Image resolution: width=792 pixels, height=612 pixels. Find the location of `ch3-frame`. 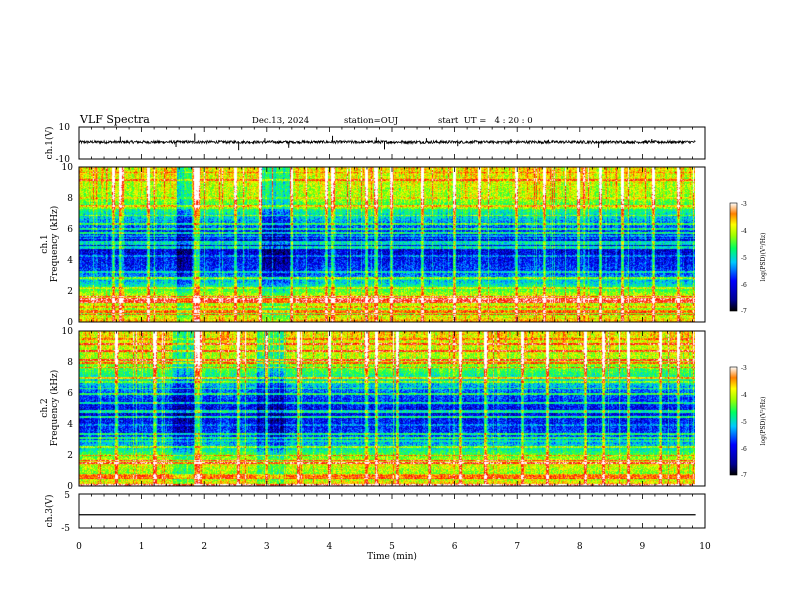

ch3-frame is located at coordinates (392, 511).